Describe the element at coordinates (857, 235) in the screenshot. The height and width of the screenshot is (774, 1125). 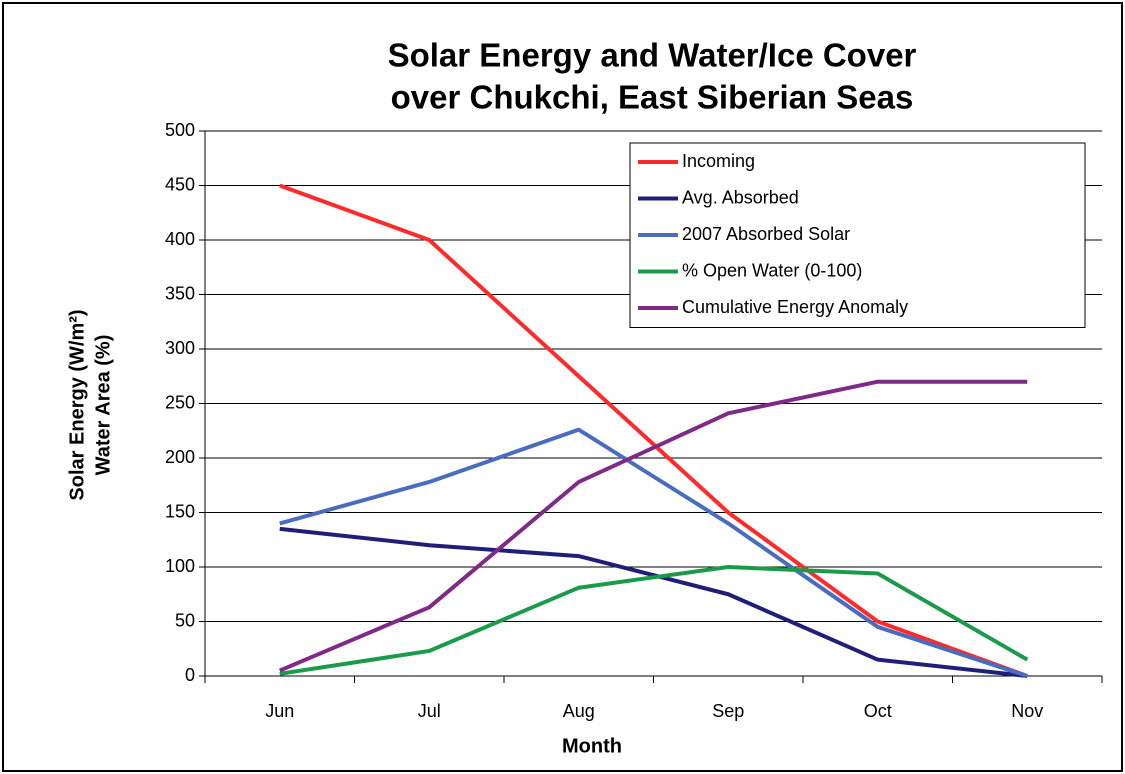
I see `legend-box` at that location.